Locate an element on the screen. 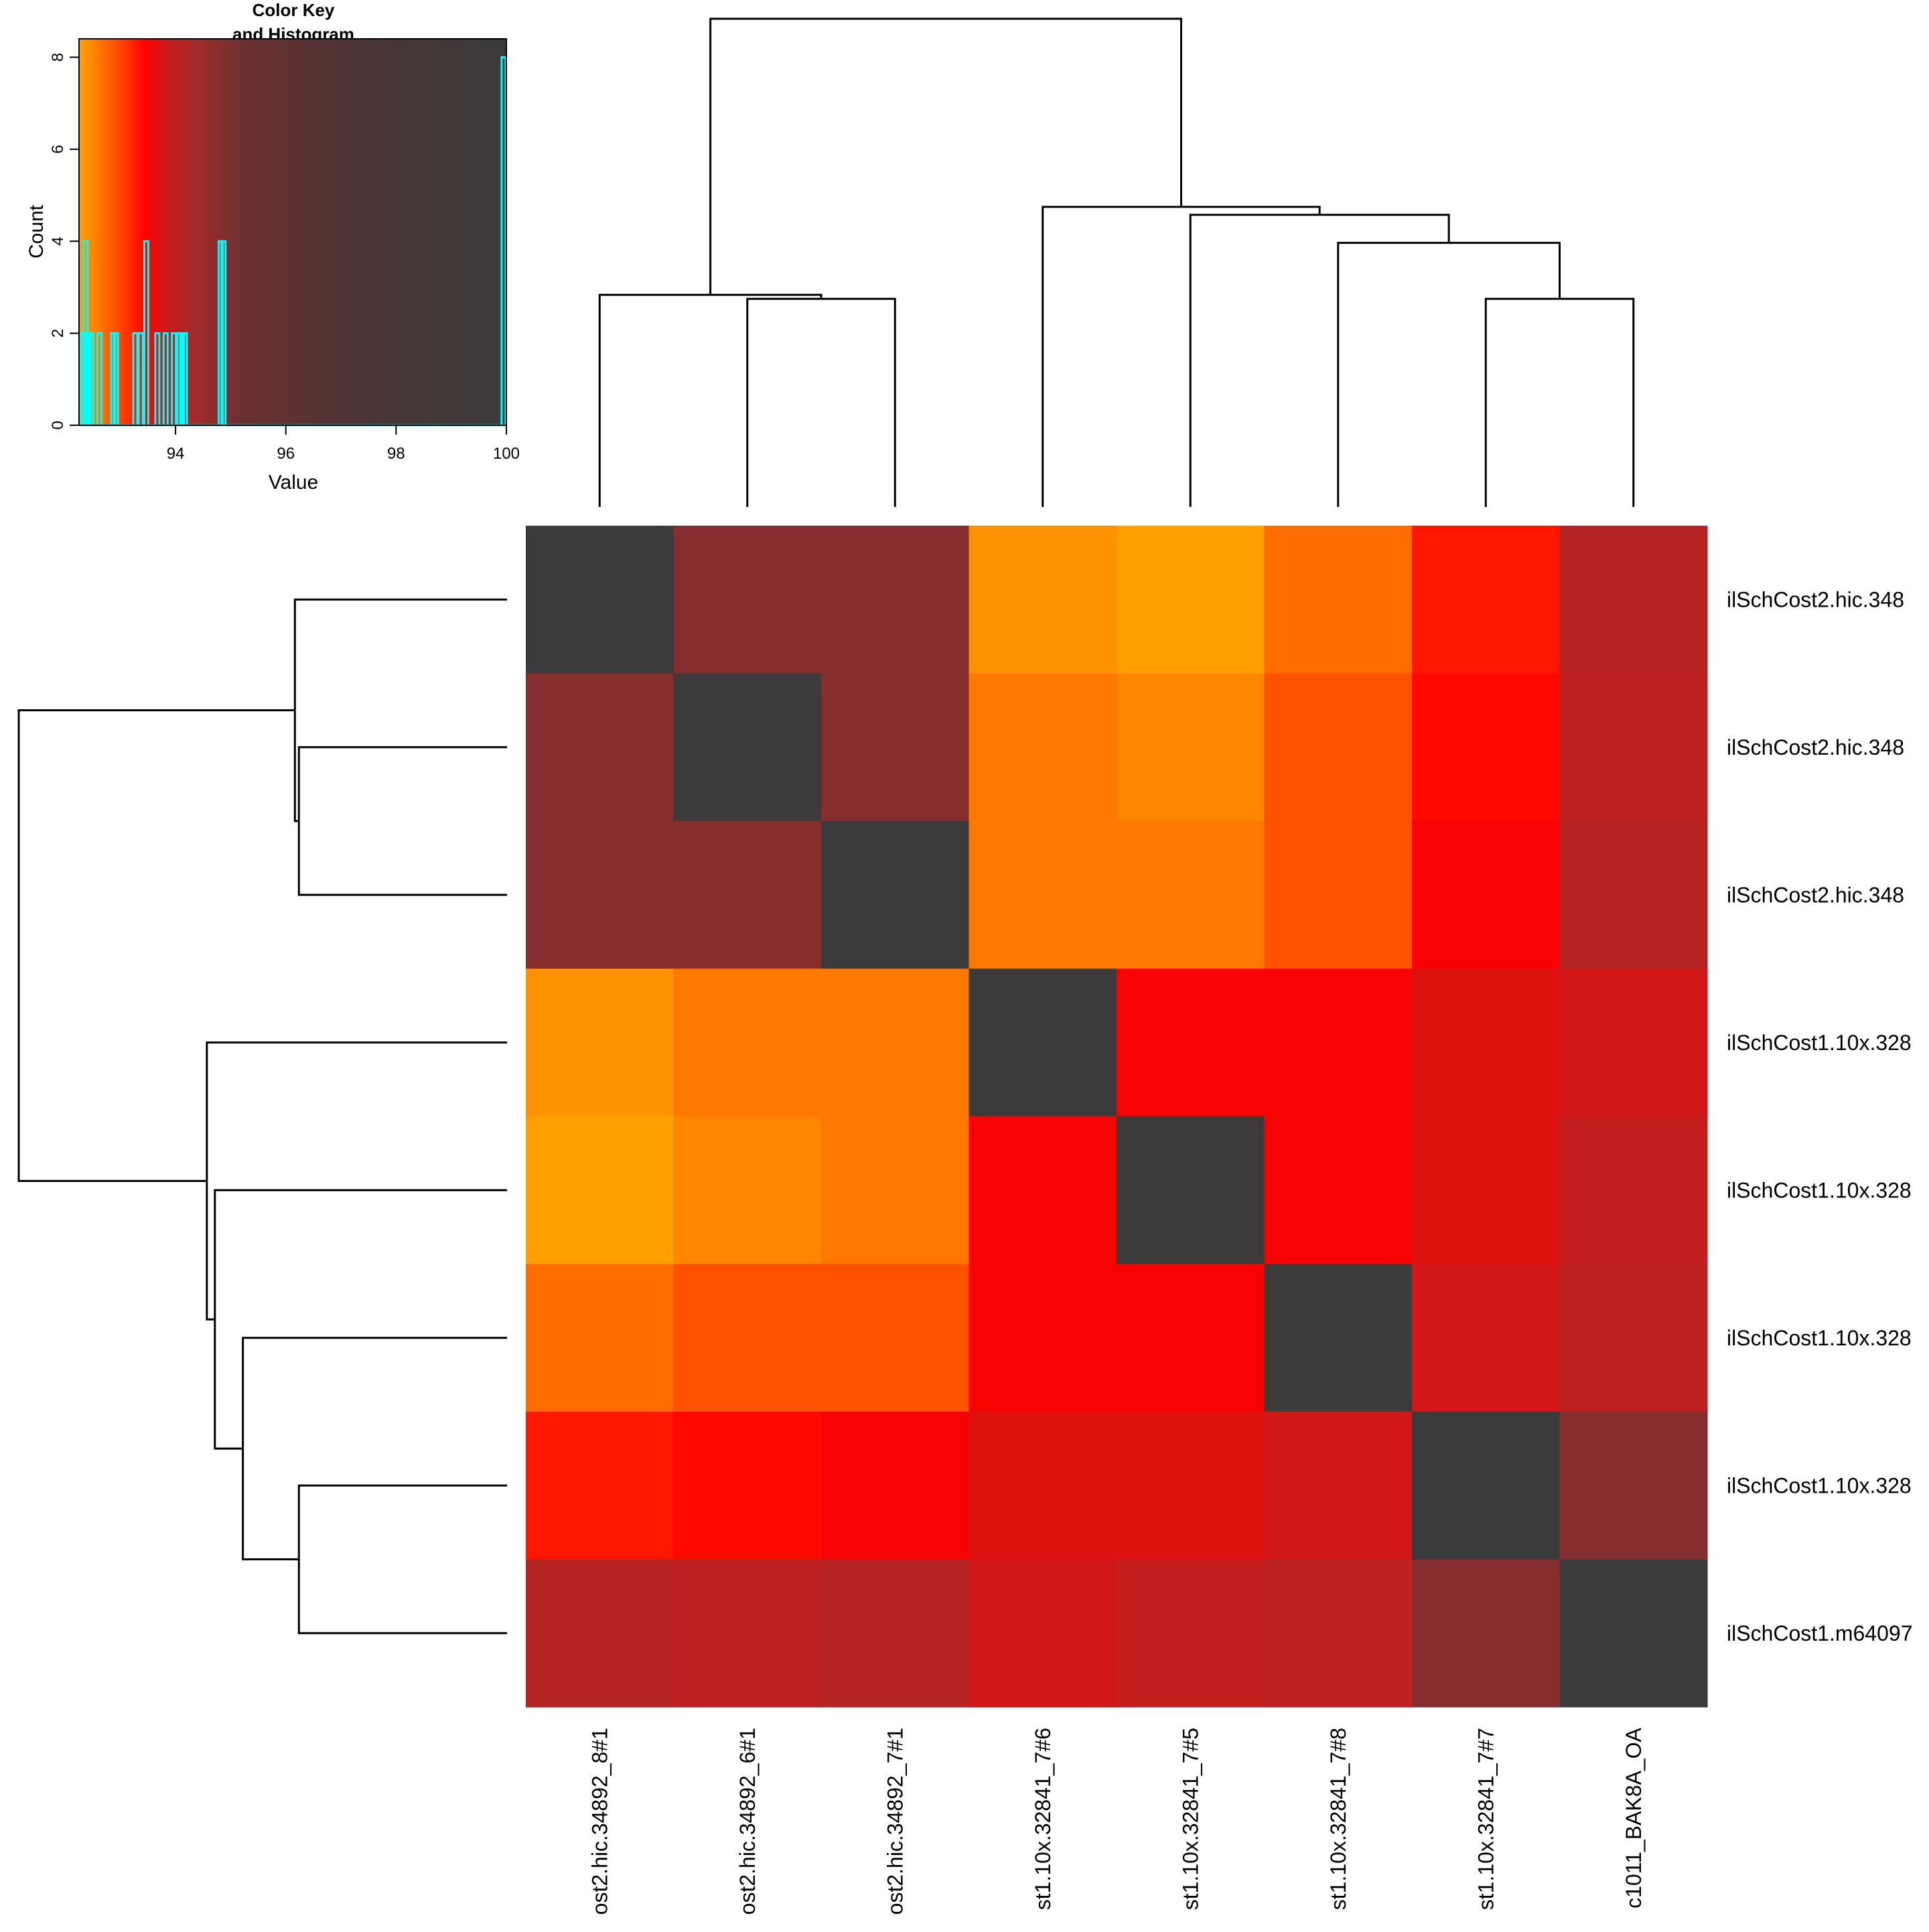  column-label: ost2.hic.34892_7#1 is located at coordinates (895, 1821).